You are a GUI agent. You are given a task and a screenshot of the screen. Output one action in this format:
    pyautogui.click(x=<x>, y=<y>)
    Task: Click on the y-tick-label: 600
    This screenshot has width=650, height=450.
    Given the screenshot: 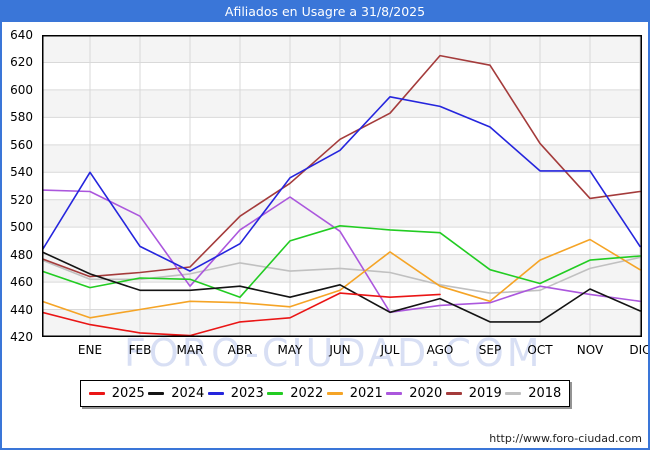 What is the action you would take?
    pyautogui.click(x=21, y=89)
    